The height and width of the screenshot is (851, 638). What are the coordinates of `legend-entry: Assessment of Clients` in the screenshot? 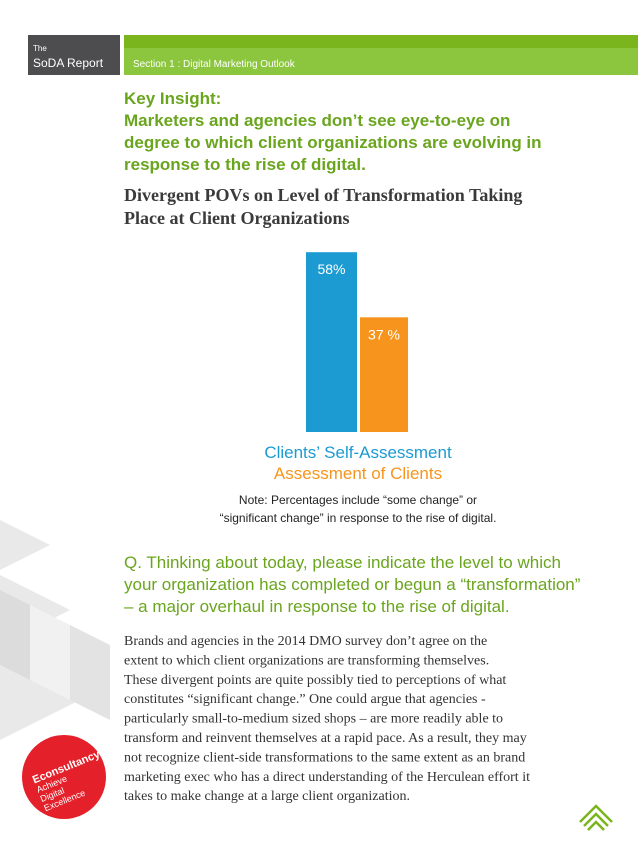 It's located at (358, 473).